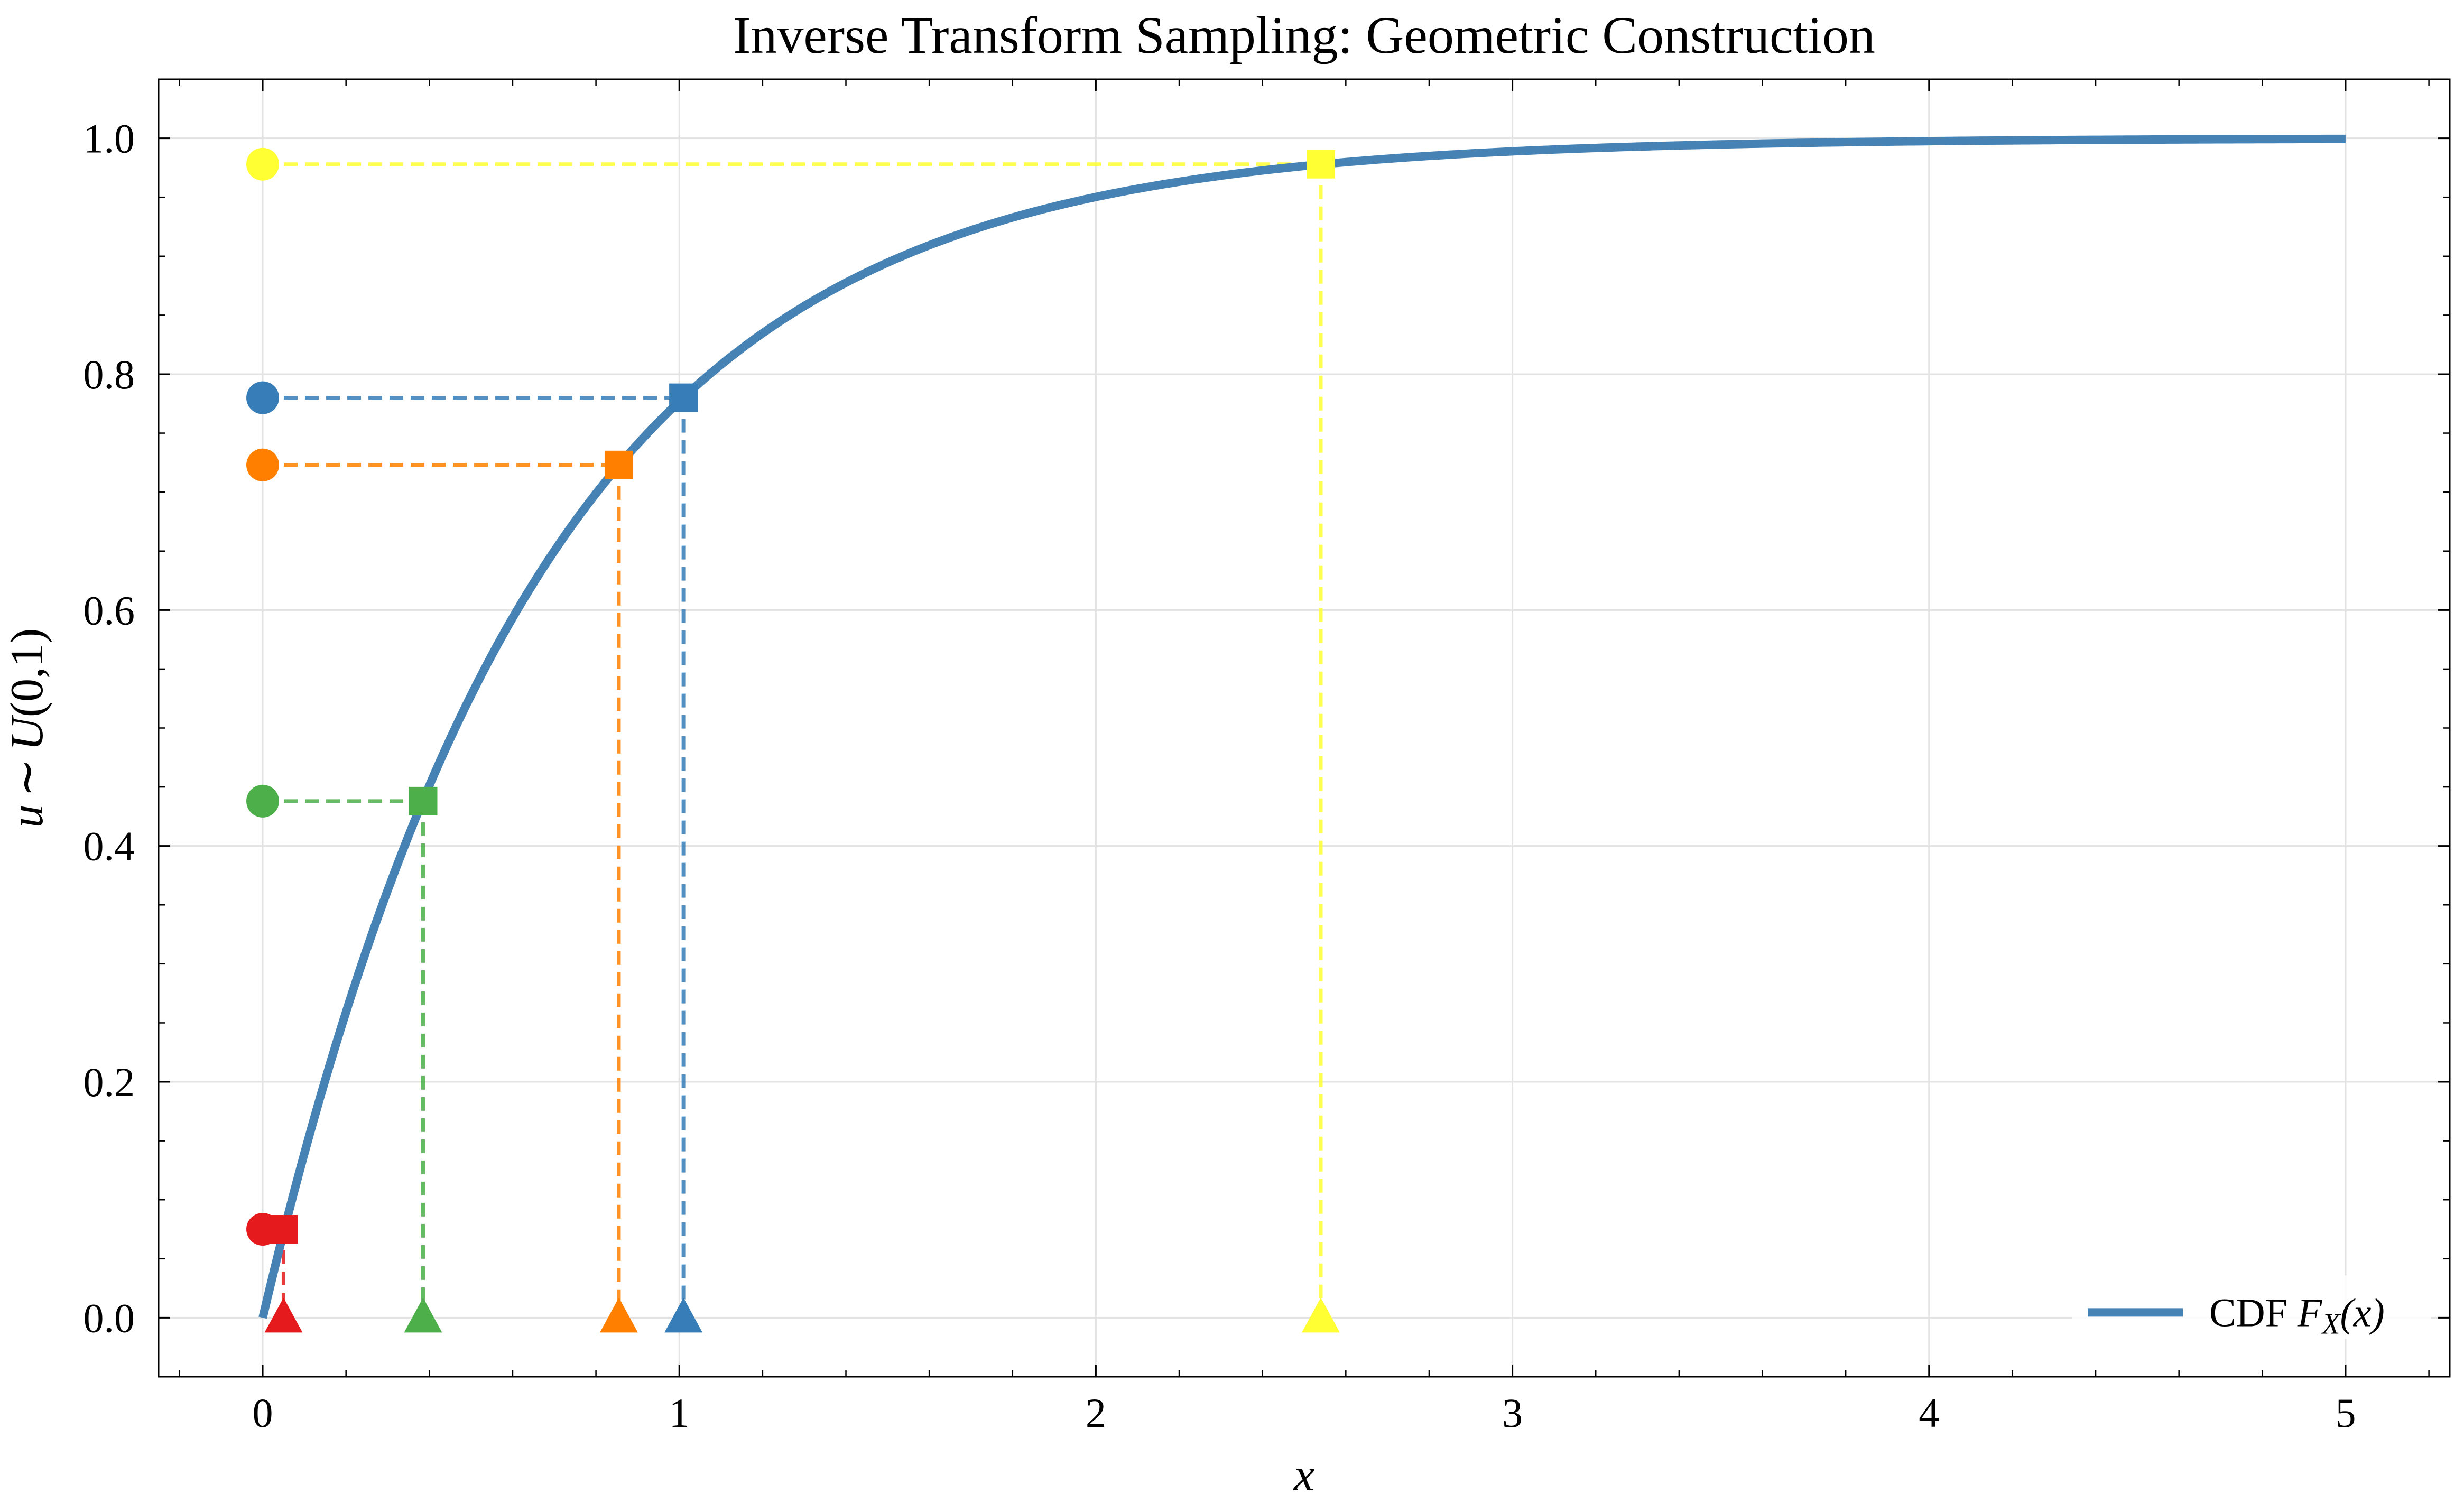  What do you see at coordinates (109, 846) in the screenshot?
I see `y-tick-label: 0.4` at bounding box center [109, 846].